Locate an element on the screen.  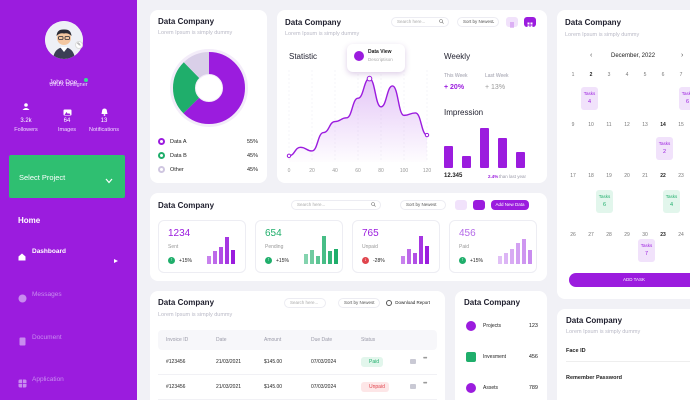
task-marker: Tasks 2 is located at coordinates (664, 148).